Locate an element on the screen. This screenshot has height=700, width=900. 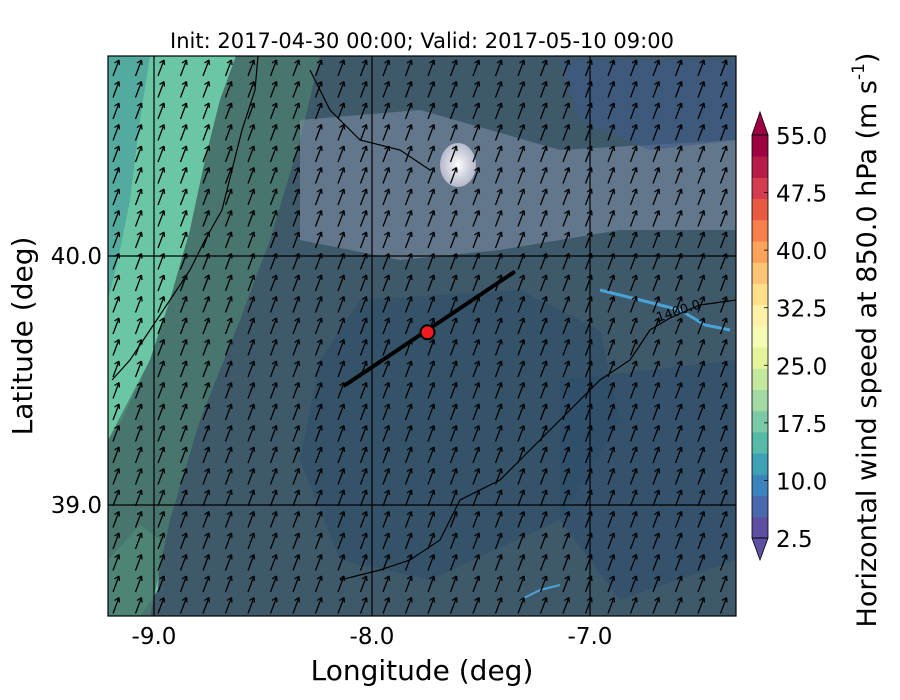
colorbar-label-text: Horizontal wind speed at 850.0 hPa (m s is located at coordinates (867, 353).